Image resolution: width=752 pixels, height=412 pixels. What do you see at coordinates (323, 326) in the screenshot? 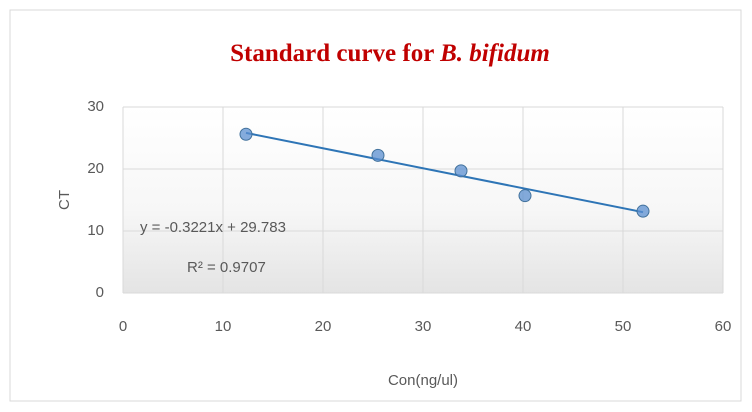
I see `x-tick-label: 20` at bounding box center [323, 326].